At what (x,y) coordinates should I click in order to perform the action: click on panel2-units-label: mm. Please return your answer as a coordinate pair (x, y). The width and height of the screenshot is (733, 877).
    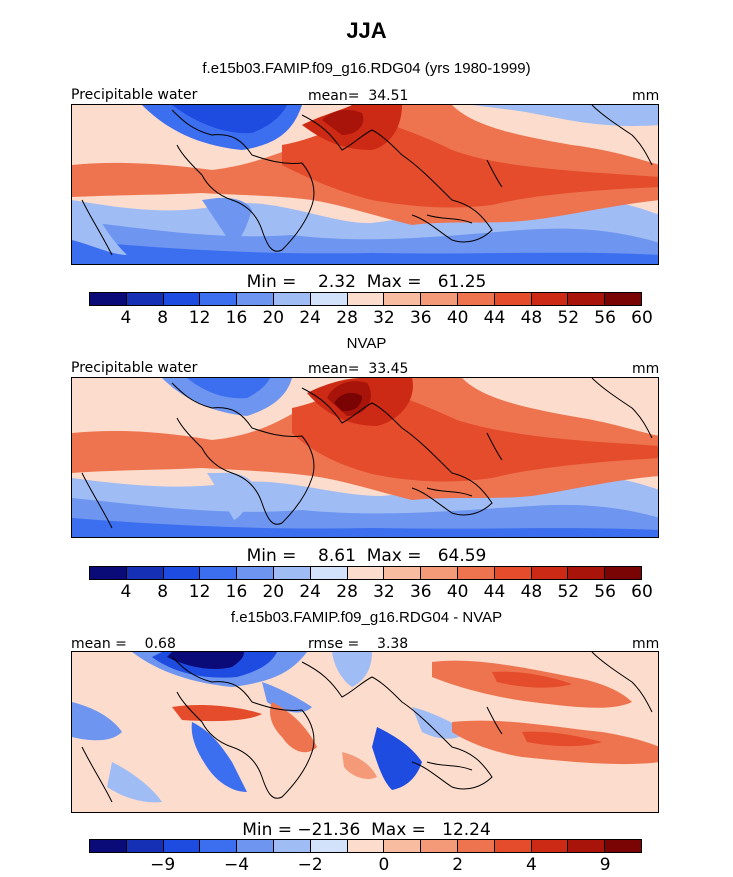
    Looking at the image, I should click on (646, 369).